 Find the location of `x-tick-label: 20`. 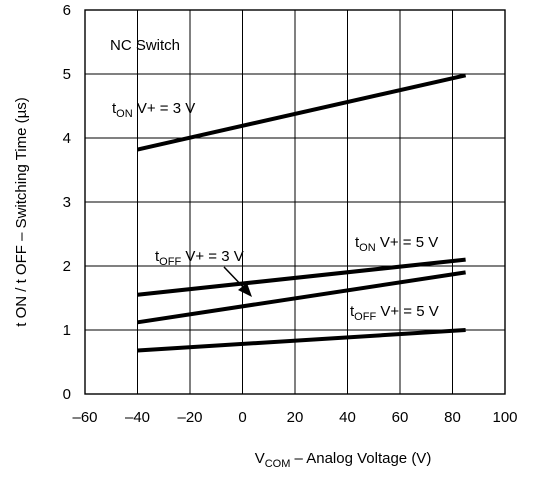

x-tick-label: 20 is located at coordinates (295, 417).